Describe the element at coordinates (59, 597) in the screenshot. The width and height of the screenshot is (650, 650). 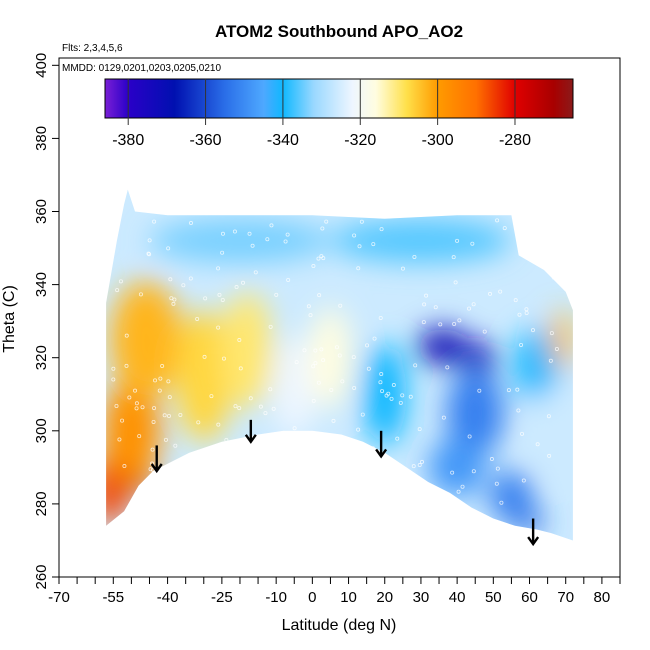
I see `x-tick-label: -70` at that location.